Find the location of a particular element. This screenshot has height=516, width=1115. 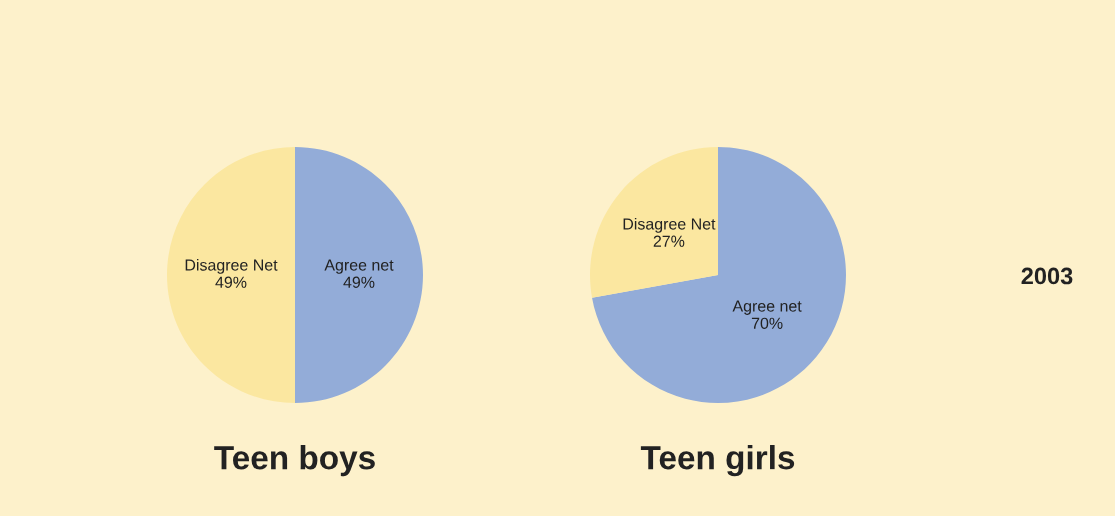

text: Teen girls is located at coordinates (717, 460).